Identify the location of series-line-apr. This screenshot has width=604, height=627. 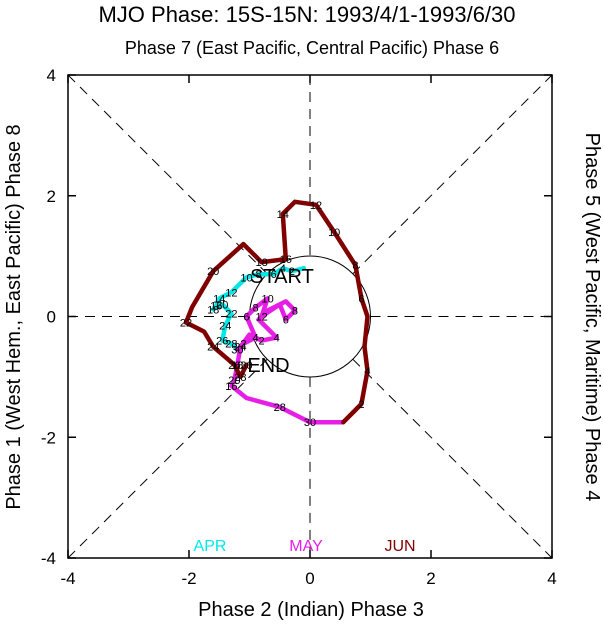
(258, 308).